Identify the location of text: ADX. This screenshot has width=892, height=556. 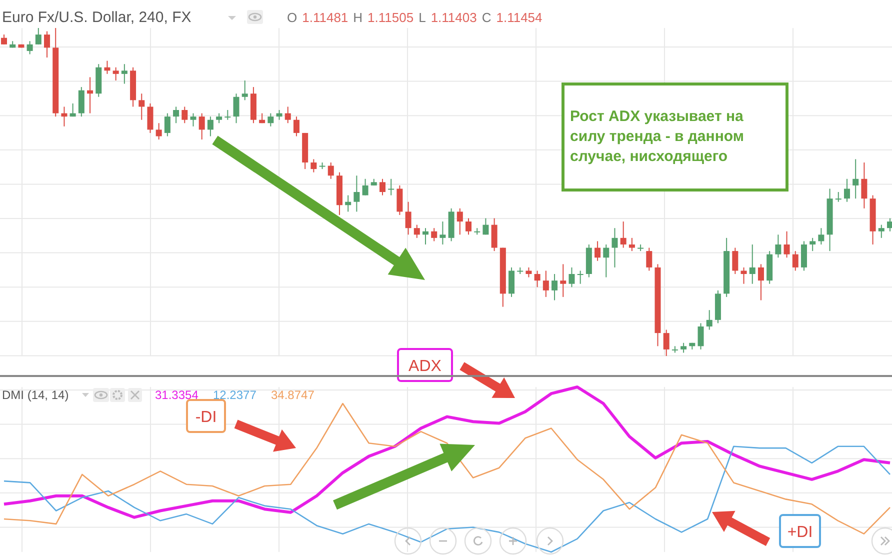
(425, 366).